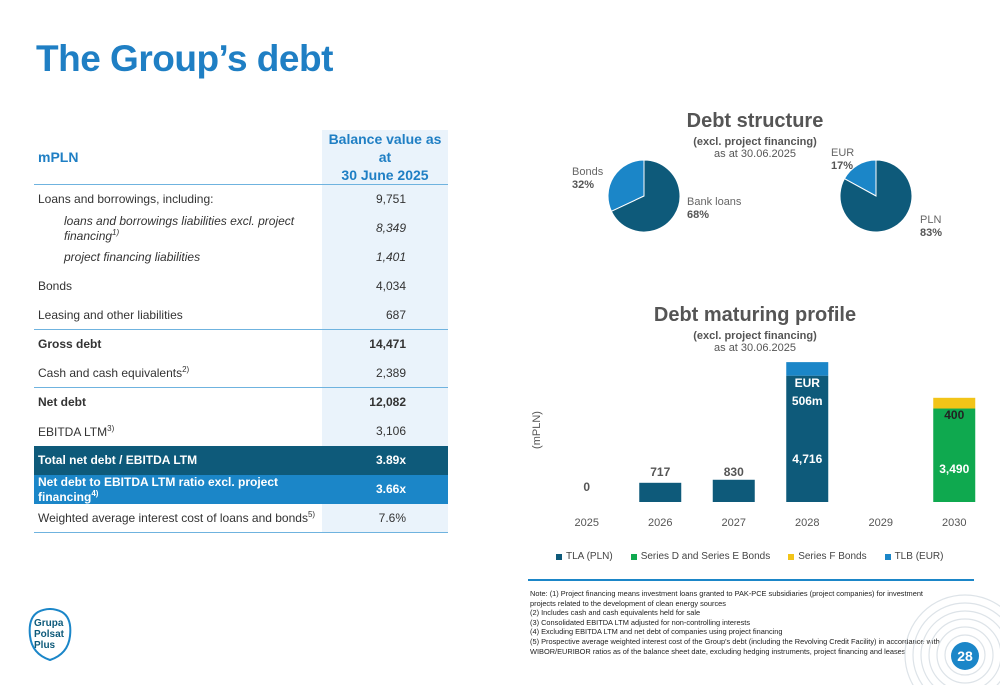  I want to click on header-unit: mPLN, so click(178, 157).